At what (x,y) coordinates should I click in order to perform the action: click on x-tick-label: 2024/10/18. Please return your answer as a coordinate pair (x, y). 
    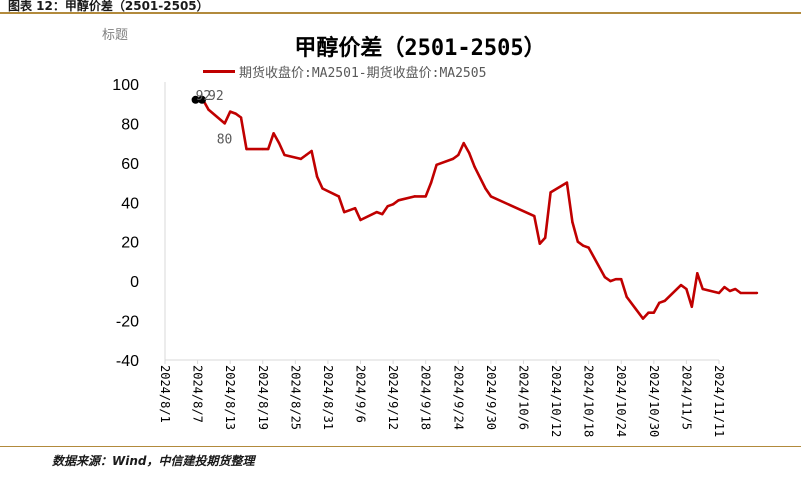
    Looking at the image, I should click on (589, 401).